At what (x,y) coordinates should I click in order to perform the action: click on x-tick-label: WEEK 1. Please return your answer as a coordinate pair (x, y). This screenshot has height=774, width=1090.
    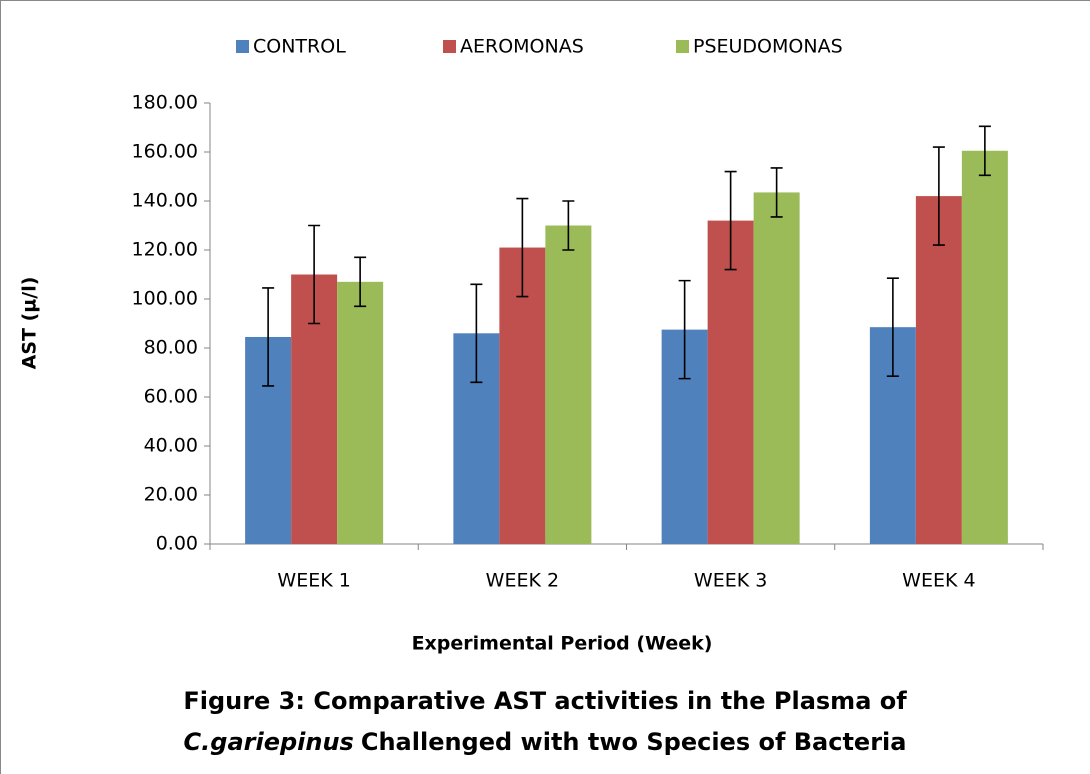
    Looking at the image, I should click on (313, 581).